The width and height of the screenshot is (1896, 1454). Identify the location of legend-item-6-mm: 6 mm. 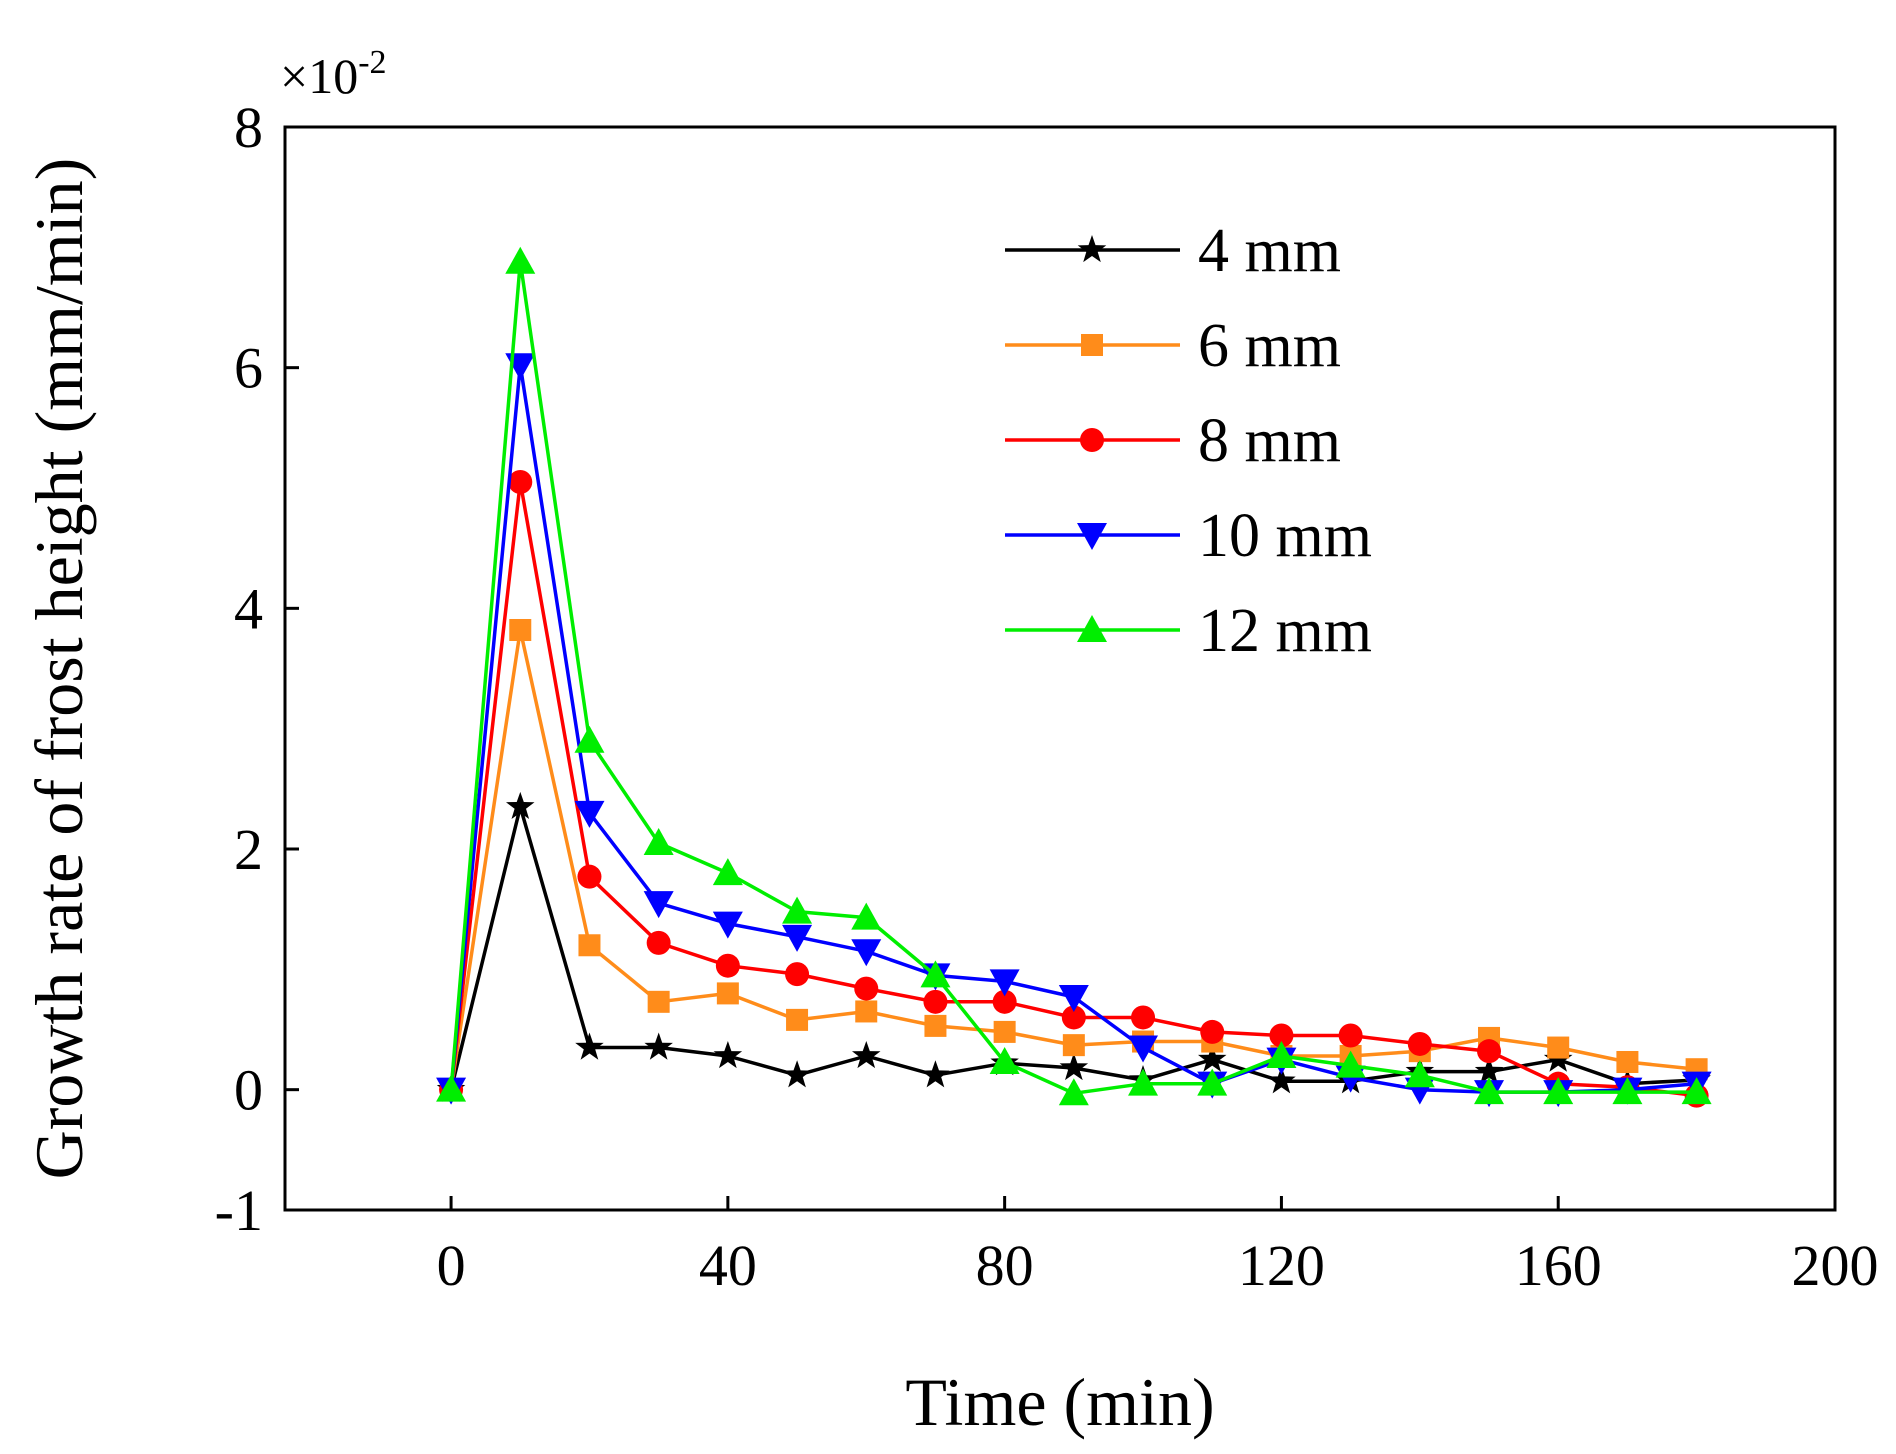
(1173, 346).